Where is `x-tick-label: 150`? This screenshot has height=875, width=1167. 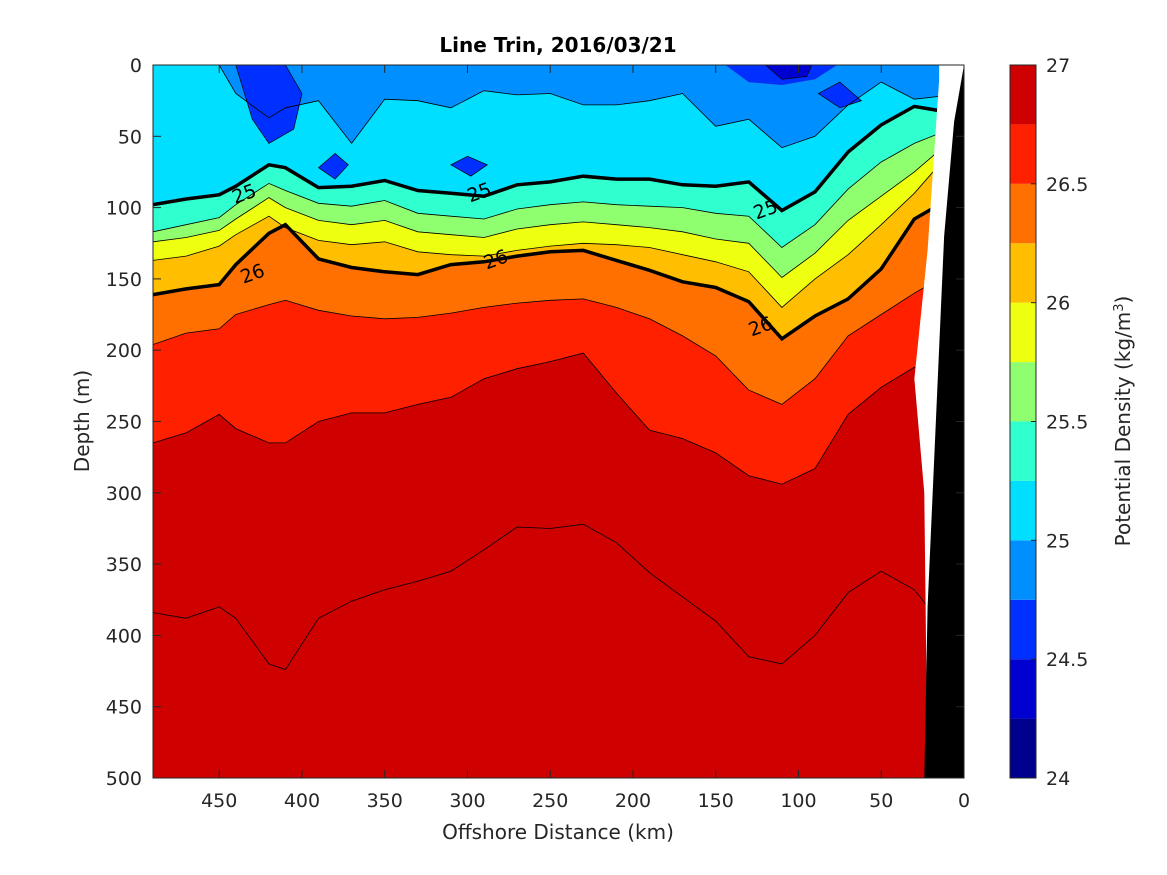 x-tick-label: 150 is located at coordinates (716, 801).